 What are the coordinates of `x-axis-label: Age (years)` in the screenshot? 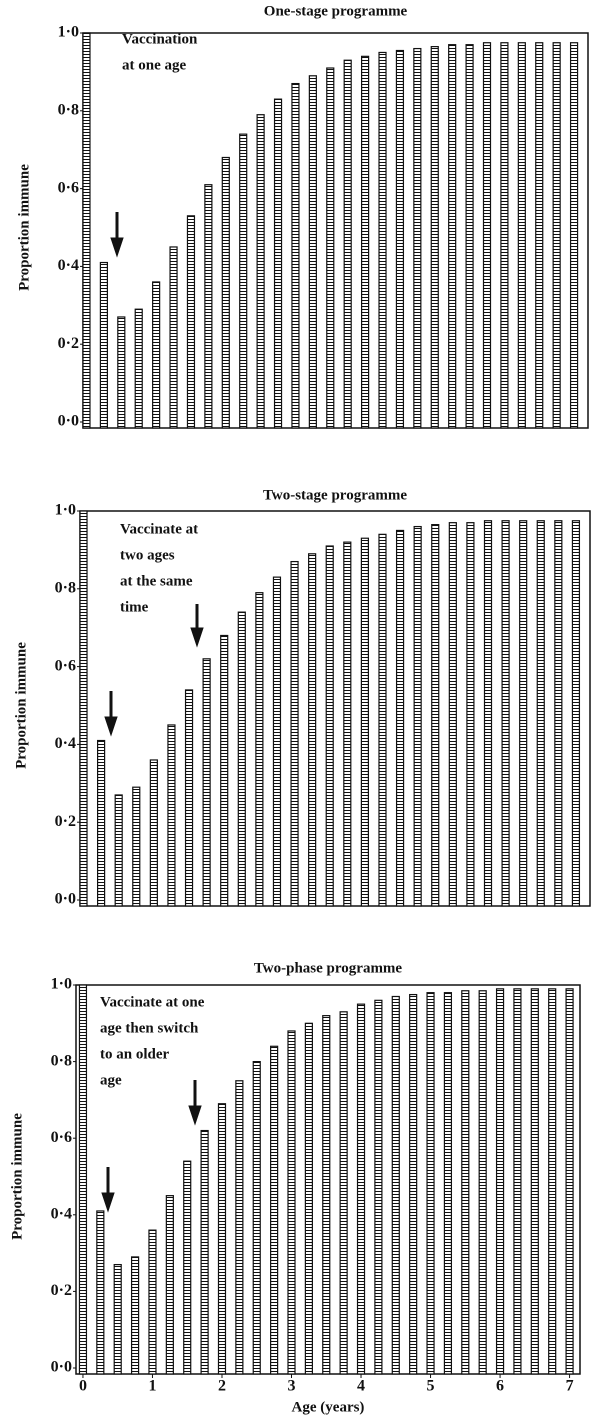 It's located at (328, 1407).